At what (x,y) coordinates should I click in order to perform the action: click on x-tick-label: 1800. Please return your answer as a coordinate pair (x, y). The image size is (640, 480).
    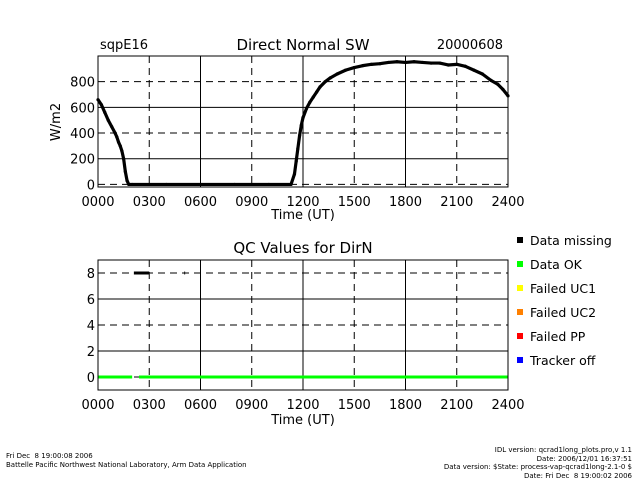
    Looking at the image, I should click on (405, 202).